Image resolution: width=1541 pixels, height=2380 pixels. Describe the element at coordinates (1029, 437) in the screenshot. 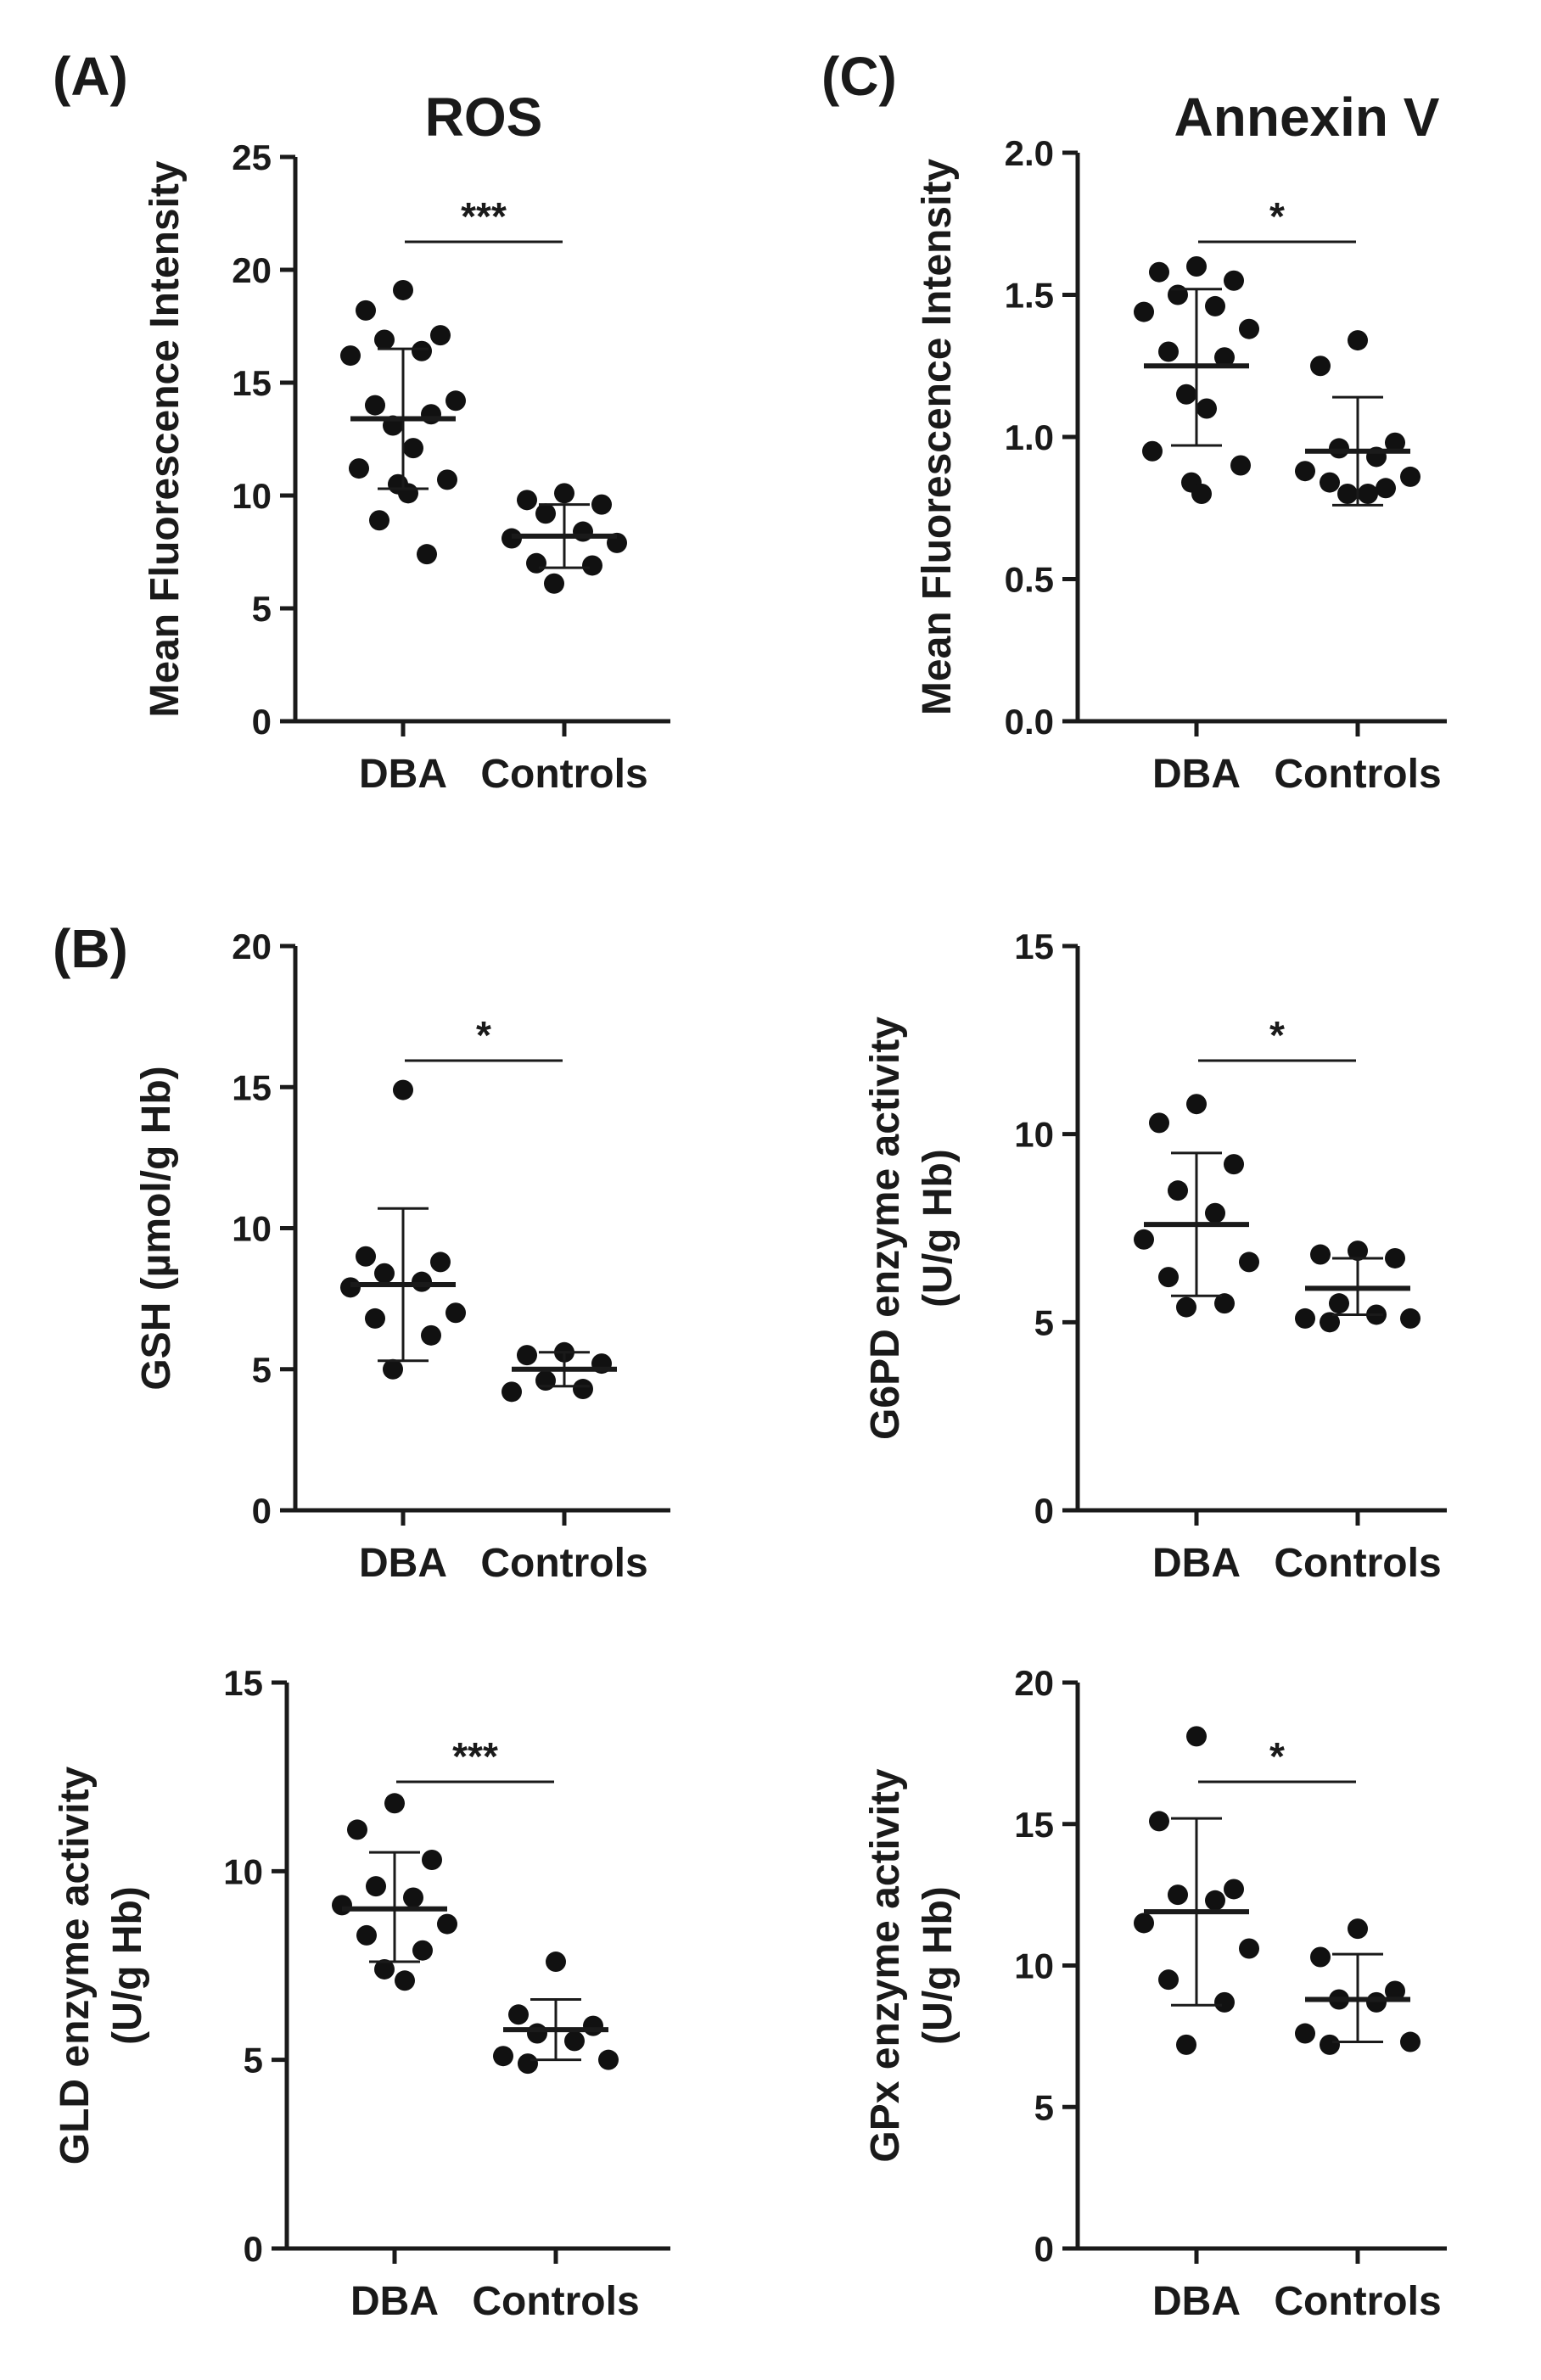

I see `y-tick-label: 1.0` at that location.